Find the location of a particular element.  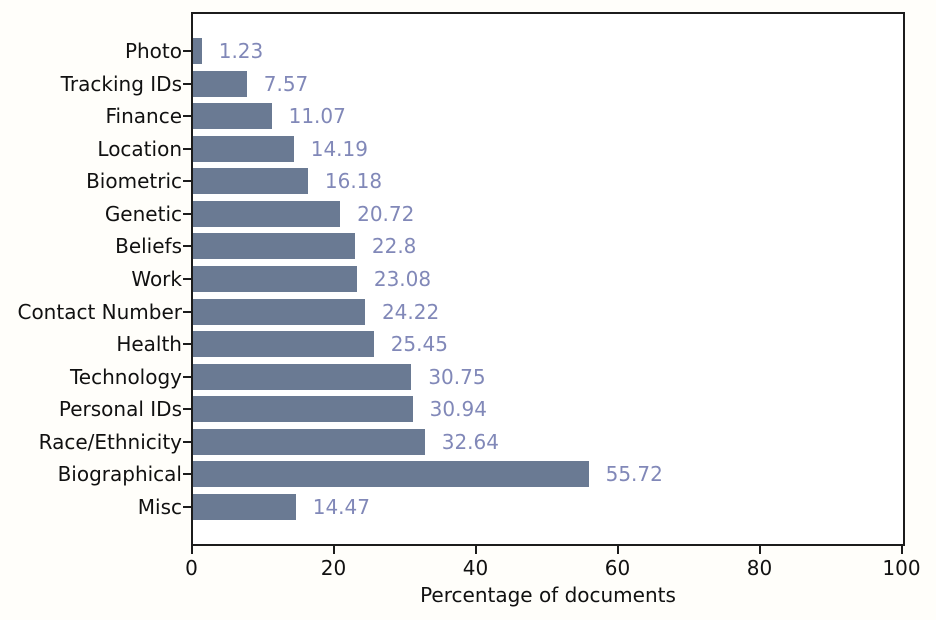

bar-row: 14.19 is located at coordinates (280, 148).